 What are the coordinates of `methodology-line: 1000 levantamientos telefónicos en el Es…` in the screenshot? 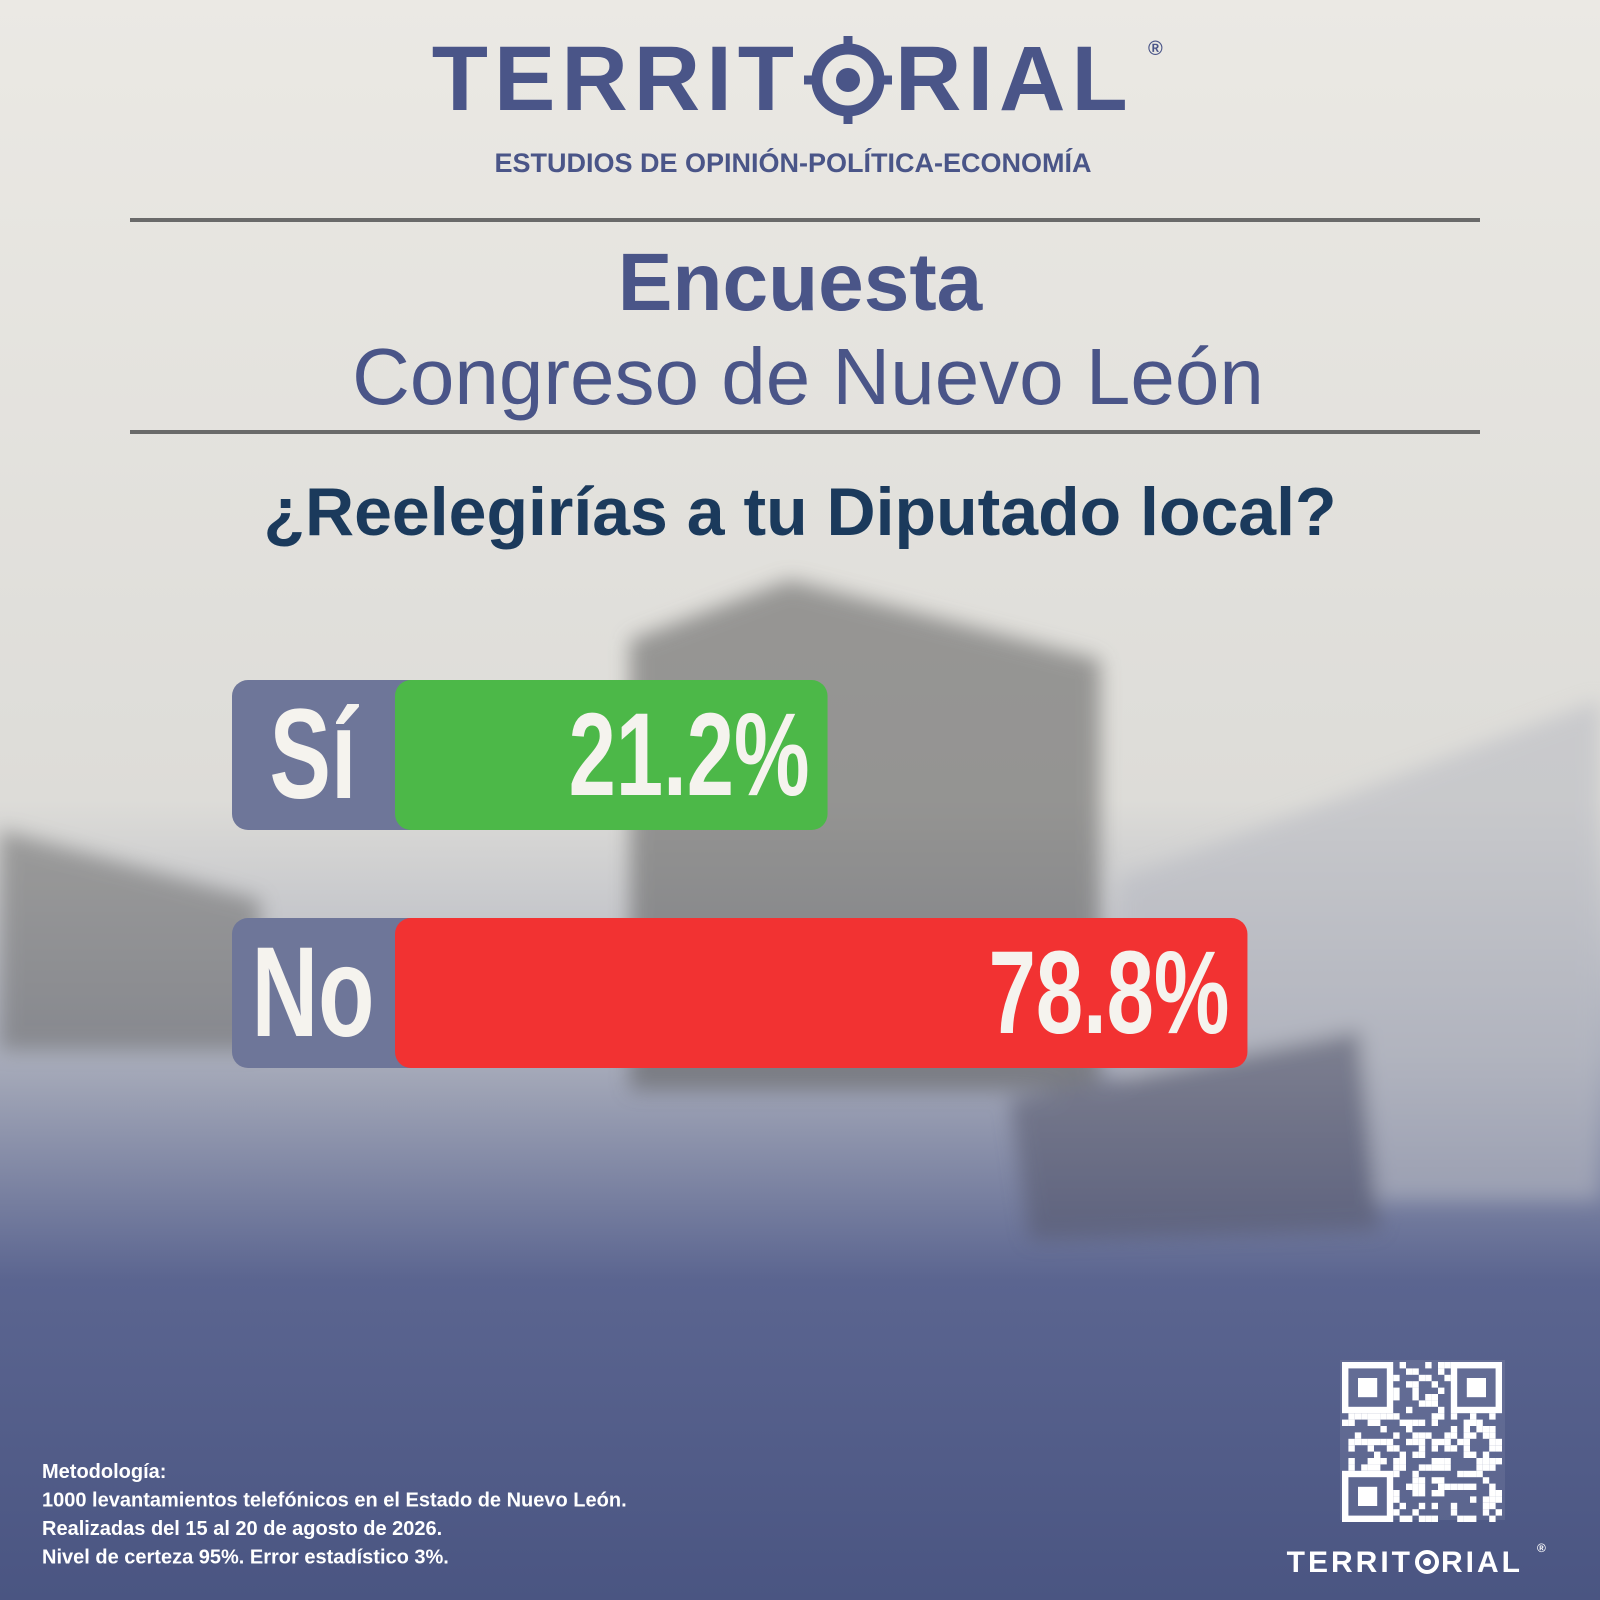 It's located at (334, 1501).